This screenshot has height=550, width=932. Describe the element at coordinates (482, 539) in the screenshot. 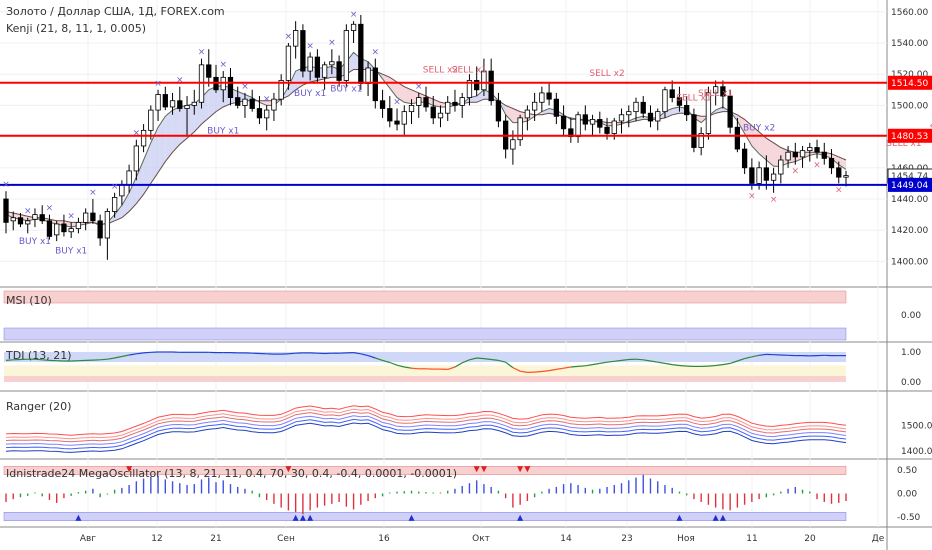

I see `time-axis: Авг 12 21 Сен 16 Окт 14 23 Ноя 11 20 Де` at that location.